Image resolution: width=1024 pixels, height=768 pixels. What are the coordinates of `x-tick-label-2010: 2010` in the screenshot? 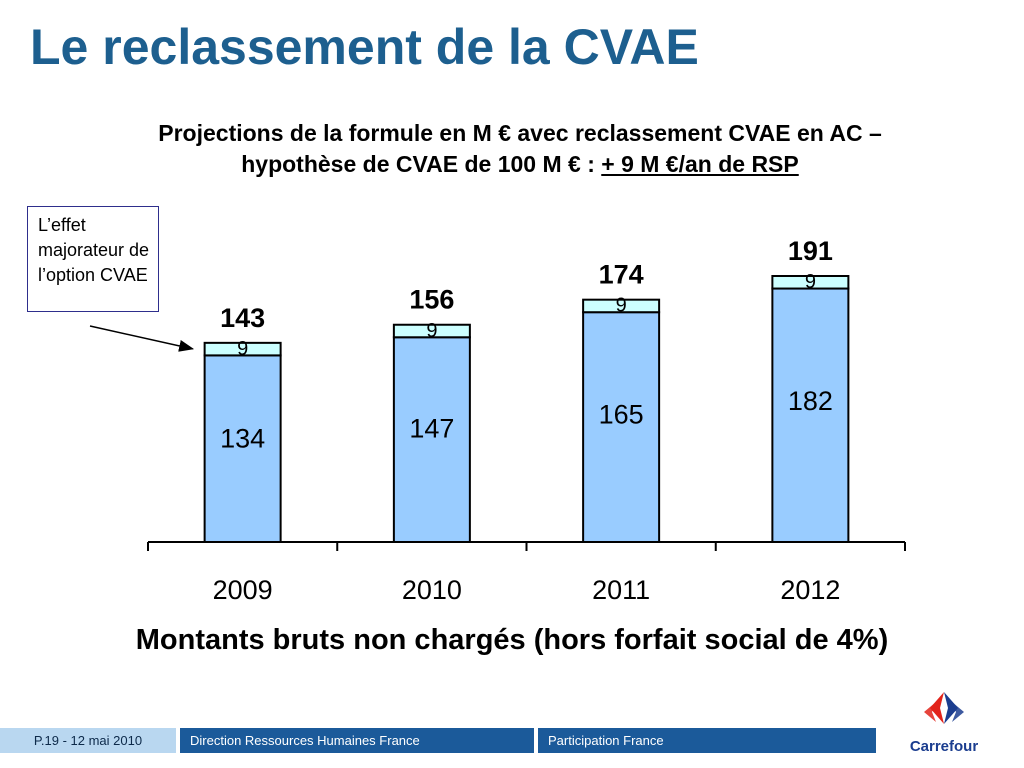 It's located at (432, 590).